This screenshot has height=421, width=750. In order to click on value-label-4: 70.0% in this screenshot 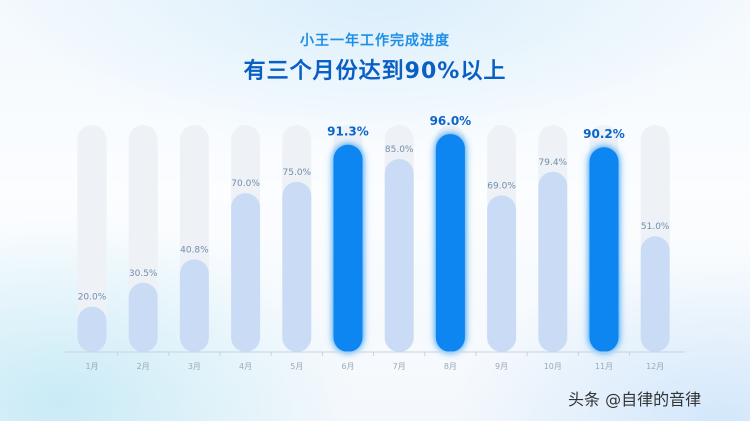, I will do `click(245, 184)`.